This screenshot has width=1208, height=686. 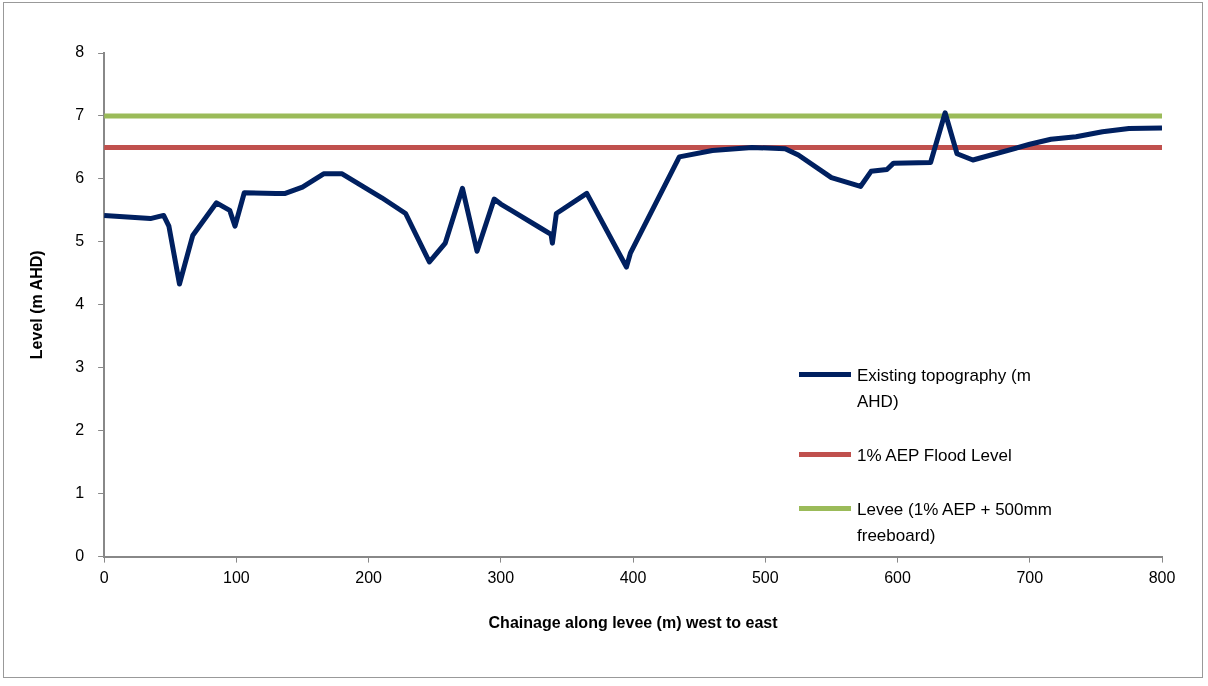 What do you see at coordinates (37, 305) in the screenshot?
I see `y-axis-title: Level (m AHD)` at bounding box center [37, 305].